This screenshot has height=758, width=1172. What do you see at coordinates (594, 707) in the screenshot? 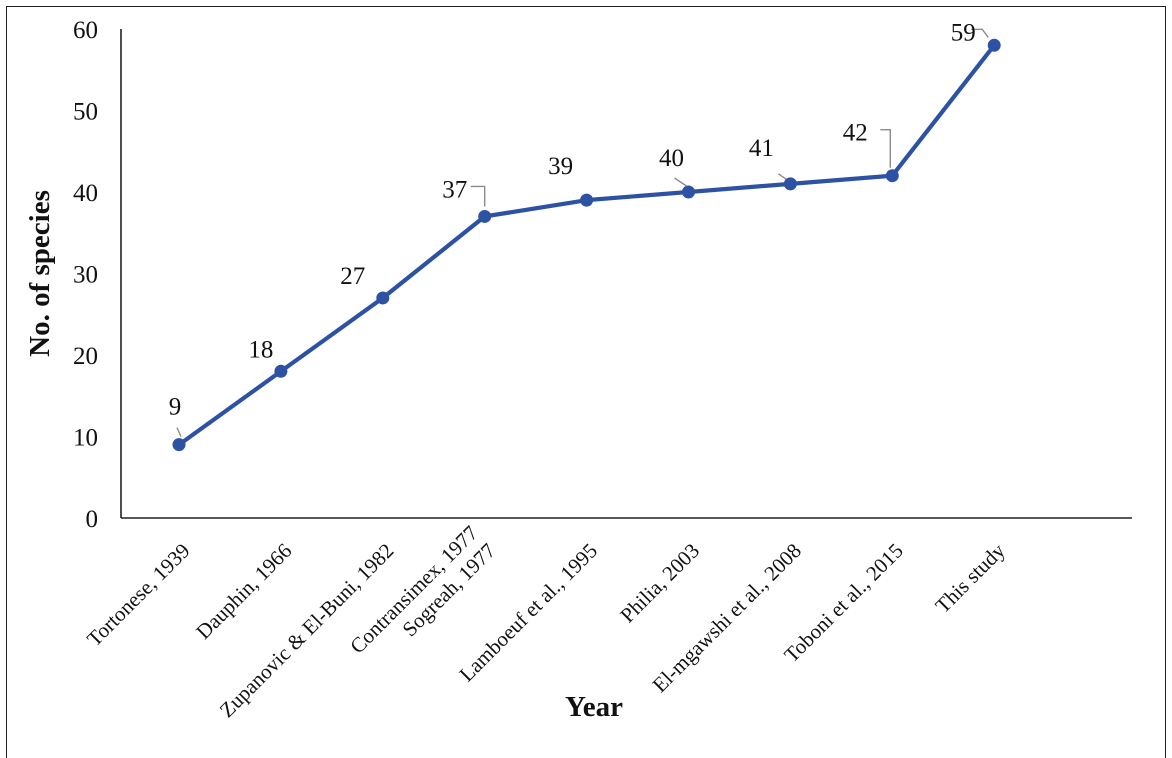
I see `x-axis-title: Year` at bounding box center [594, 707].